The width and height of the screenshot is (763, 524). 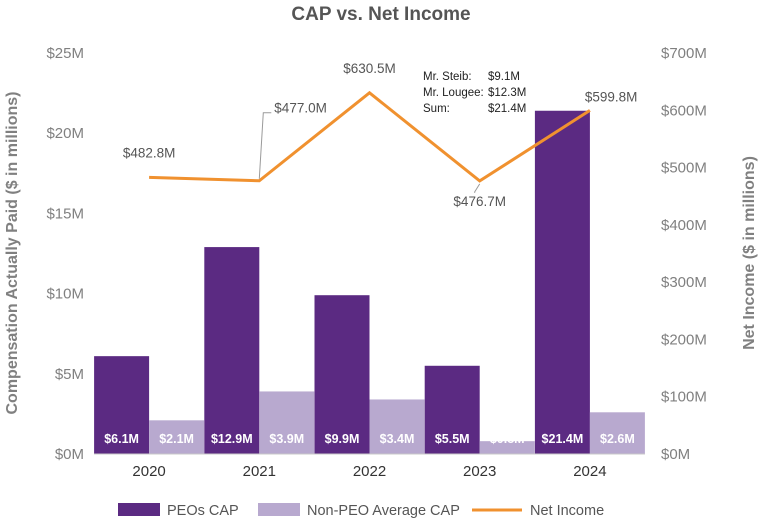 I want to click on net-income-data-label: $599.8M, so click(x=611, y=96).